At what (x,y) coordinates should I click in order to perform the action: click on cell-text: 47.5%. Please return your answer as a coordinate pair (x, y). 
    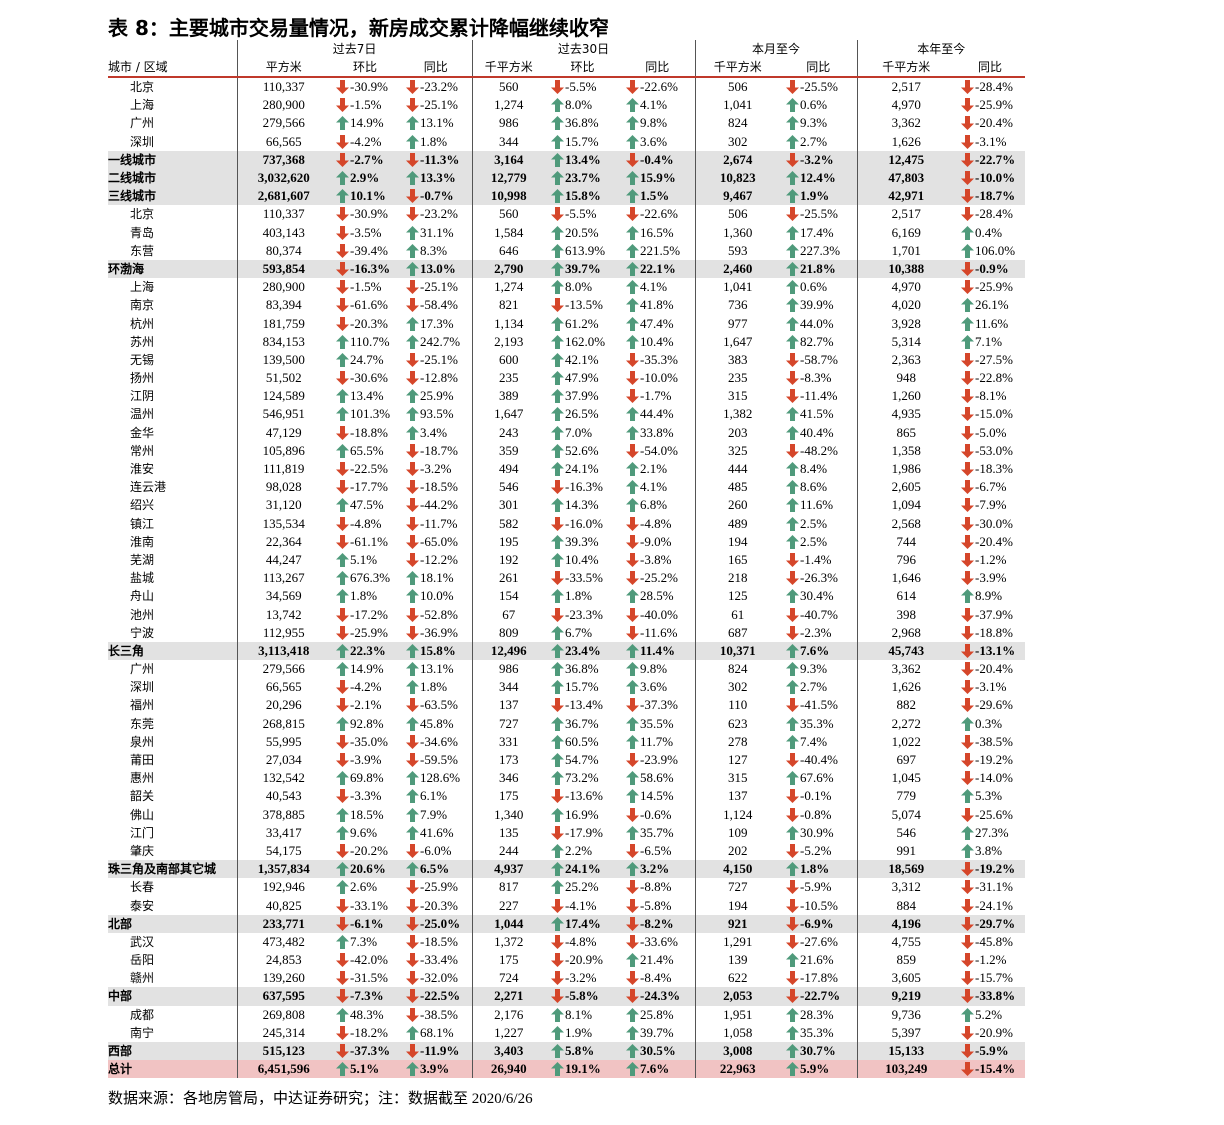
    Looking at the image, I should click on (367, 505).